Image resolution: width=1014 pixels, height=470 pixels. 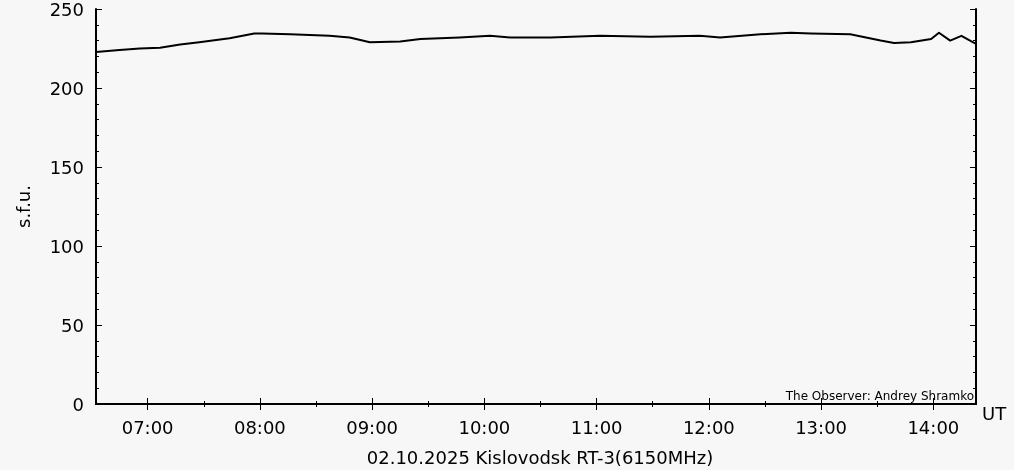 What do you see at coordinates (259, 427) in the screenshot?
I see `x-tick-label: 08:00` at bounding box center [259, 427].